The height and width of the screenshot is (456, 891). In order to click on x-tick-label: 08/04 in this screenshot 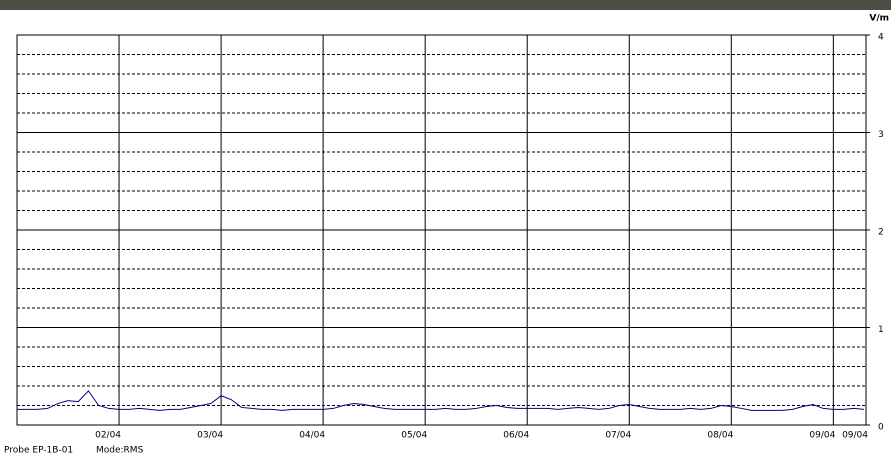, I will do `click(720, 436)`.